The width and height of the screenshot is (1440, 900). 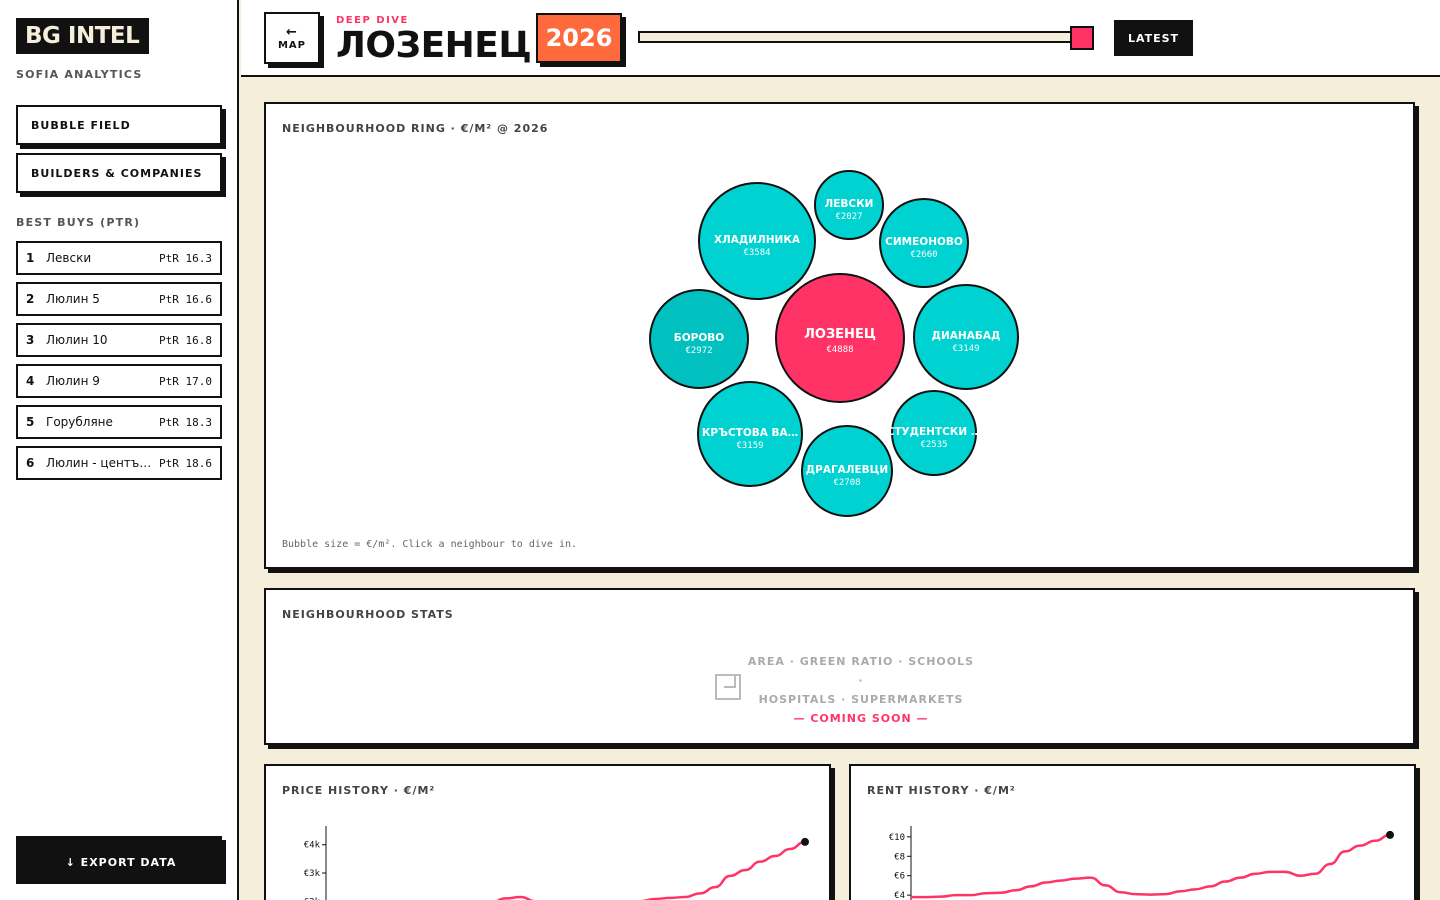 What do you see at coordinates (69, 258) in the screenshot?
I see `best-buy-name: Левски` at bounding box center [69, 258].